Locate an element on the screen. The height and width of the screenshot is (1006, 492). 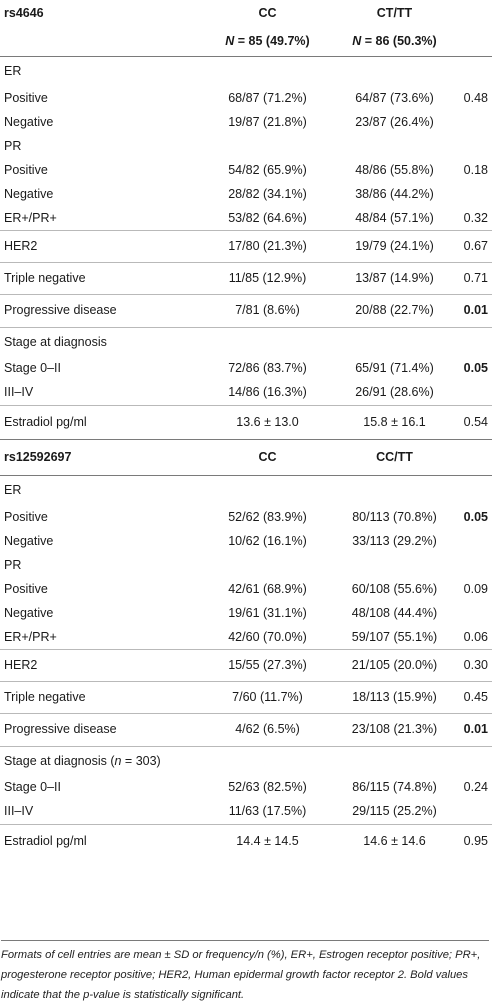
table-row: III–IV 11/63 (17.5%) 29/115 (25.2%) is located at coordinates (246, 811).